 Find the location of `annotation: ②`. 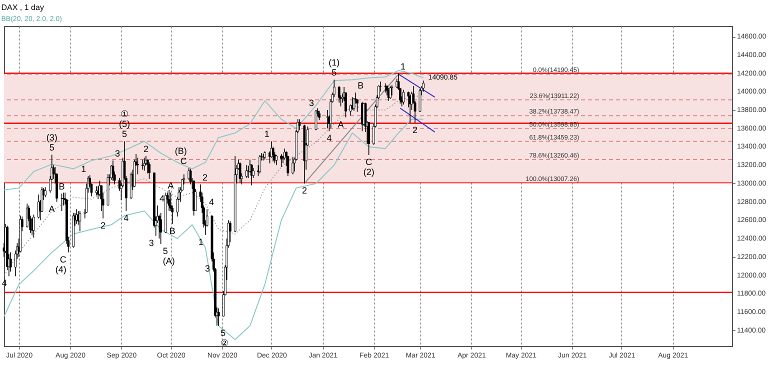

annotation: ② is located at coordinates (224, 343).